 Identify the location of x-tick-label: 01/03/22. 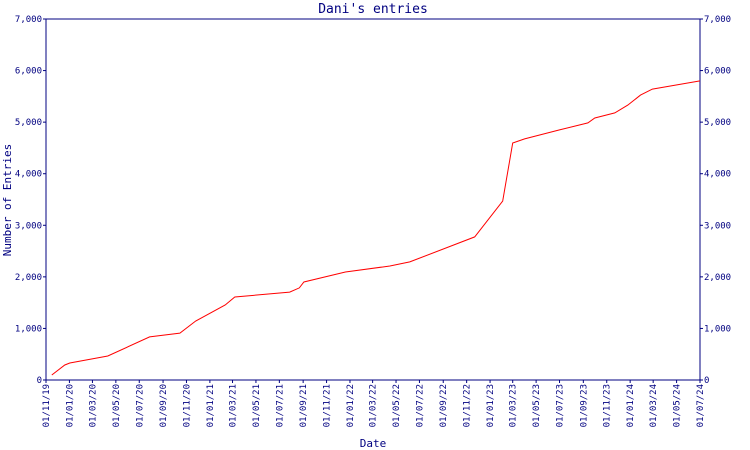
(374, 405).